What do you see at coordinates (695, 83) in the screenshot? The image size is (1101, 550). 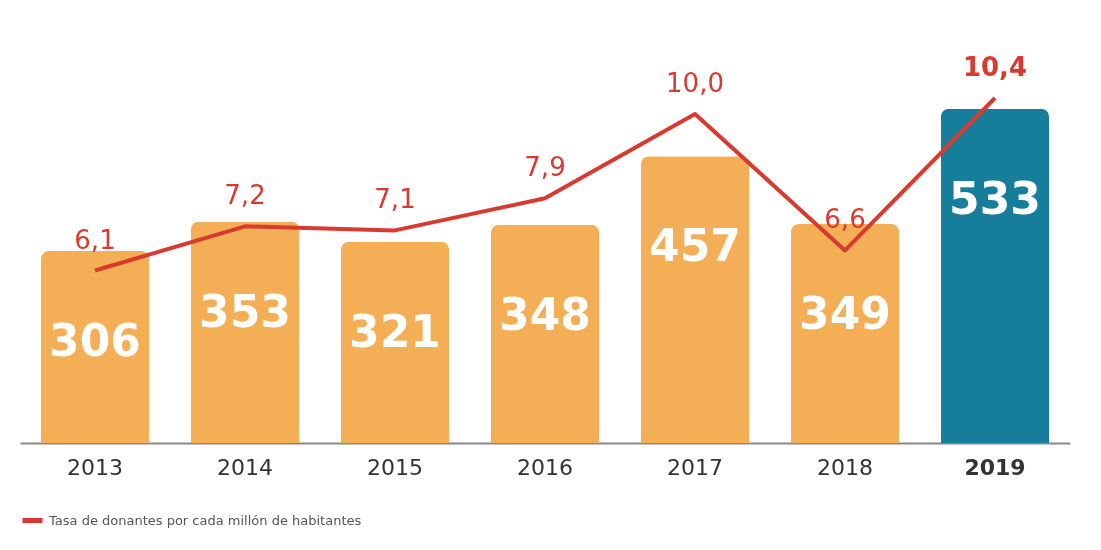 I see `data-label: 10,0` at bounding box center [695, 83].